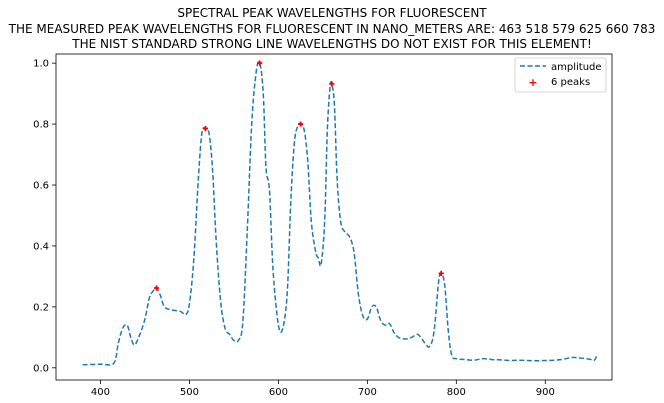 The height and width of the screenshot is (403, 664). I want to click on x-axis: 400 500 600 700 800 900, so click(323, 389).